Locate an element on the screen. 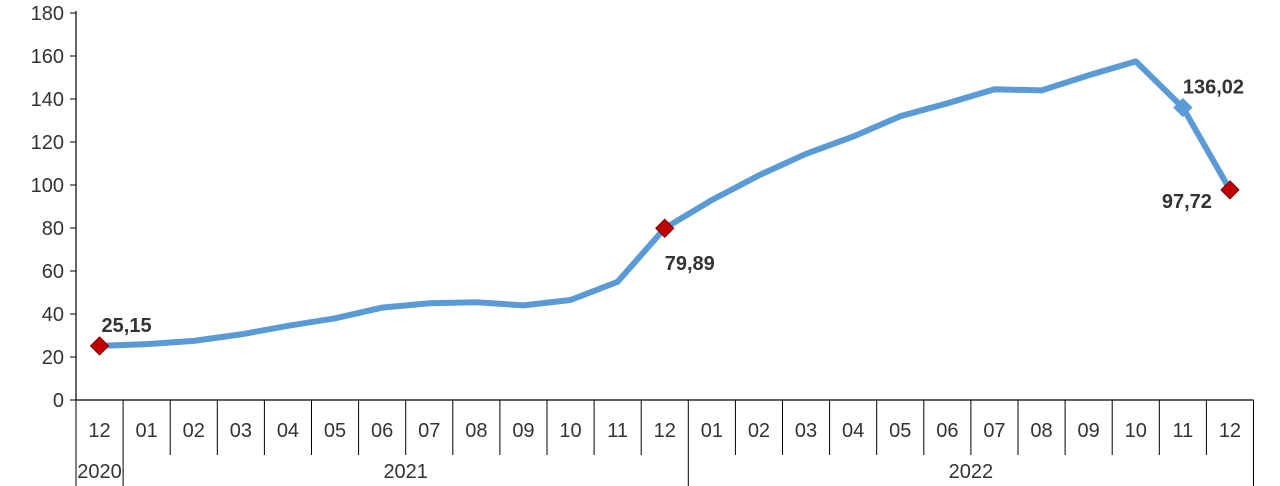 The image size is (1280, 486). y-tick-label: 140 is located at coordinates (47, 100).